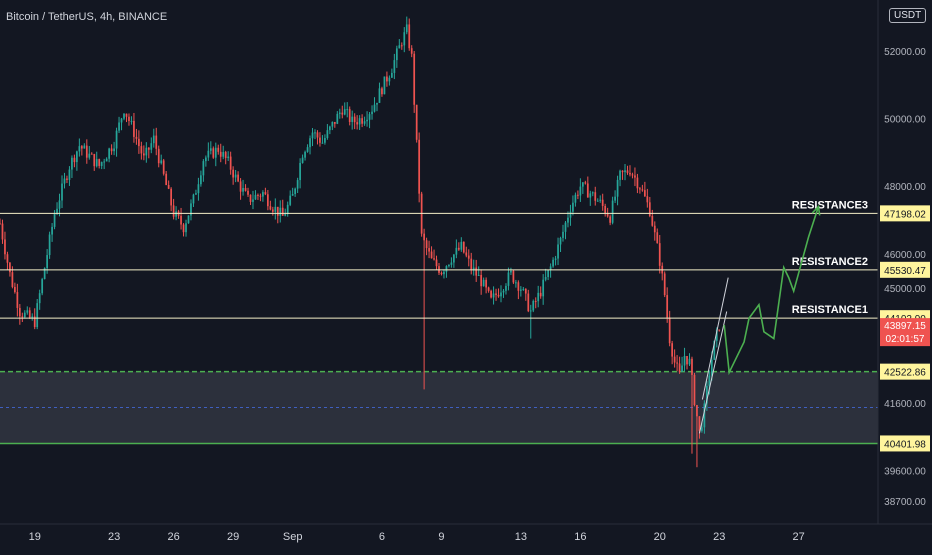  I want to click on x-tick-label: 6, so click(382, 537).